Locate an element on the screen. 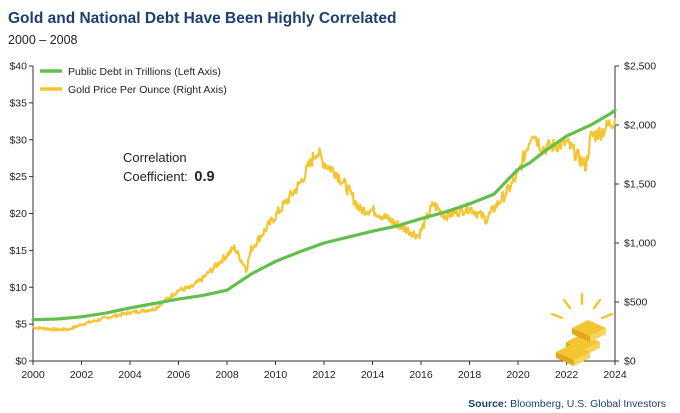 This screenshot has width=680, height=413. legend-label-debt: Public Debt in Trillions (Left Axis) is located at coordinates (144, 72).